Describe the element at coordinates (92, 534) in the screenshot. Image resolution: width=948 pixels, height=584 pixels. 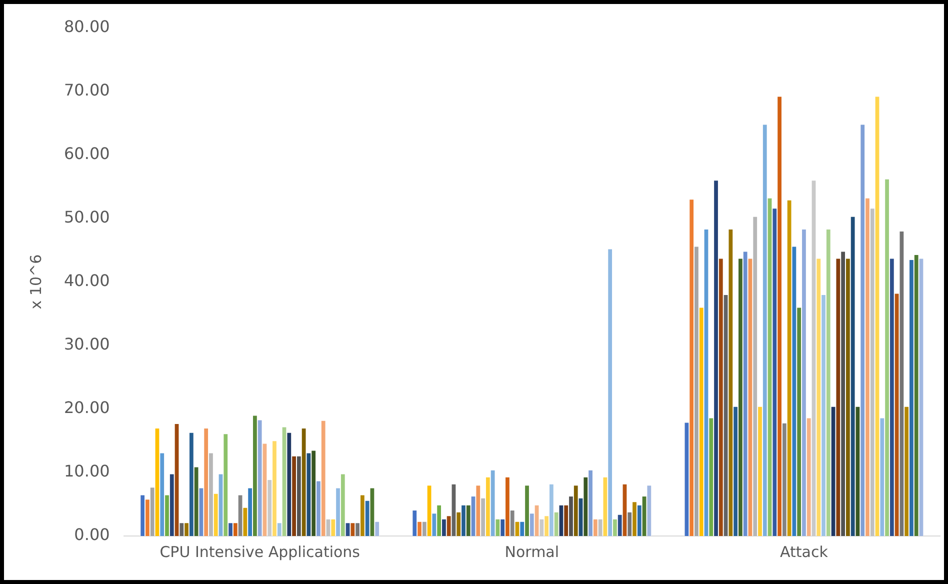
I see `y-tick-label: 0.00` at that location.